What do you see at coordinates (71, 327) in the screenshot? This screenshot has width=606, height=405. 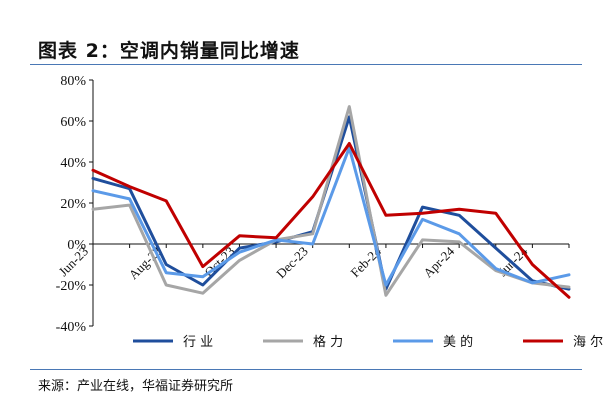 I see `y-tick-label: -40%` at bounding box center [71, 327].